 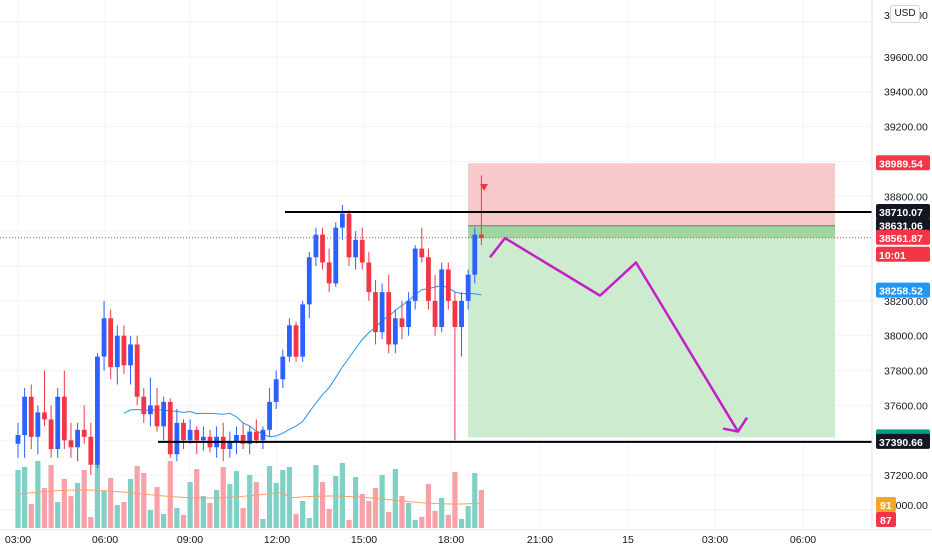 I want to click on currency-button: USD, so click(x=905, y=14).